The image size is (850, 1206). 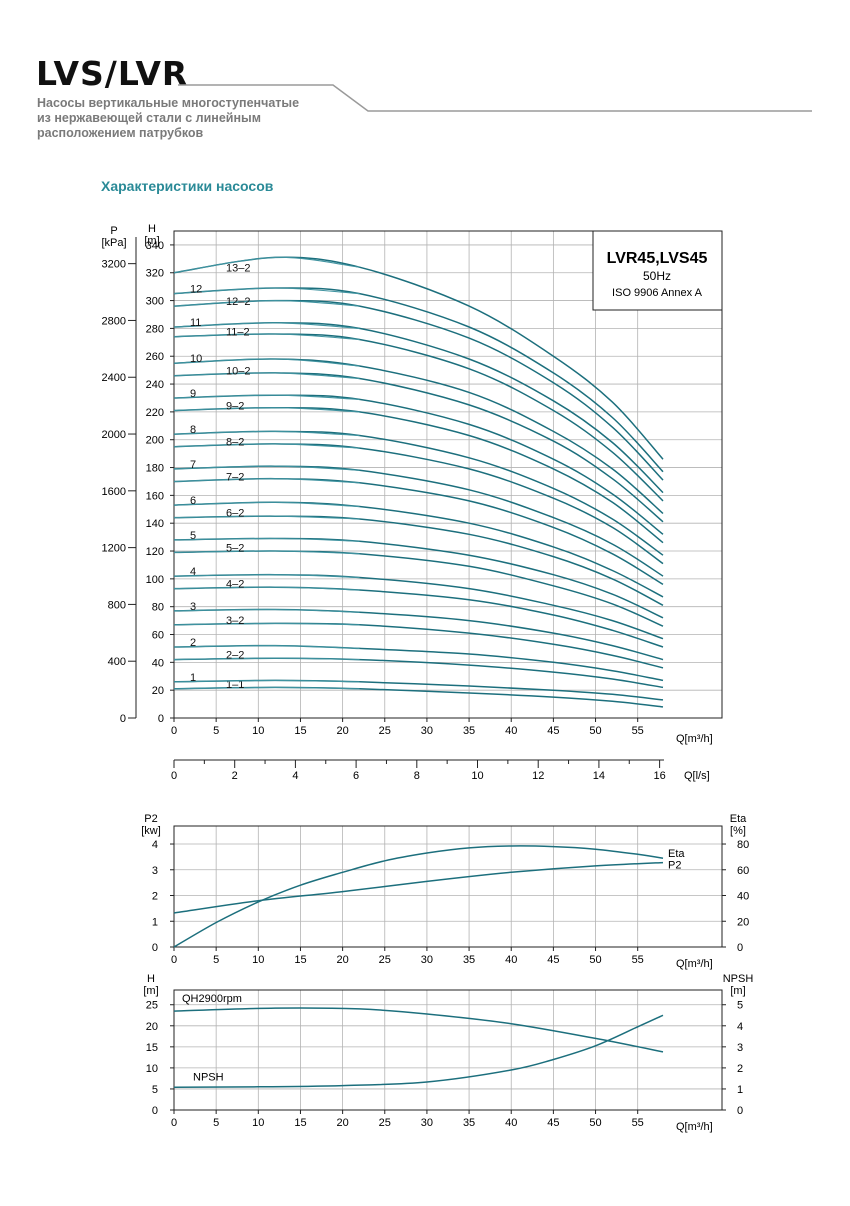 I want to click on h-tick-label: 180, so click(x=155, y=469).